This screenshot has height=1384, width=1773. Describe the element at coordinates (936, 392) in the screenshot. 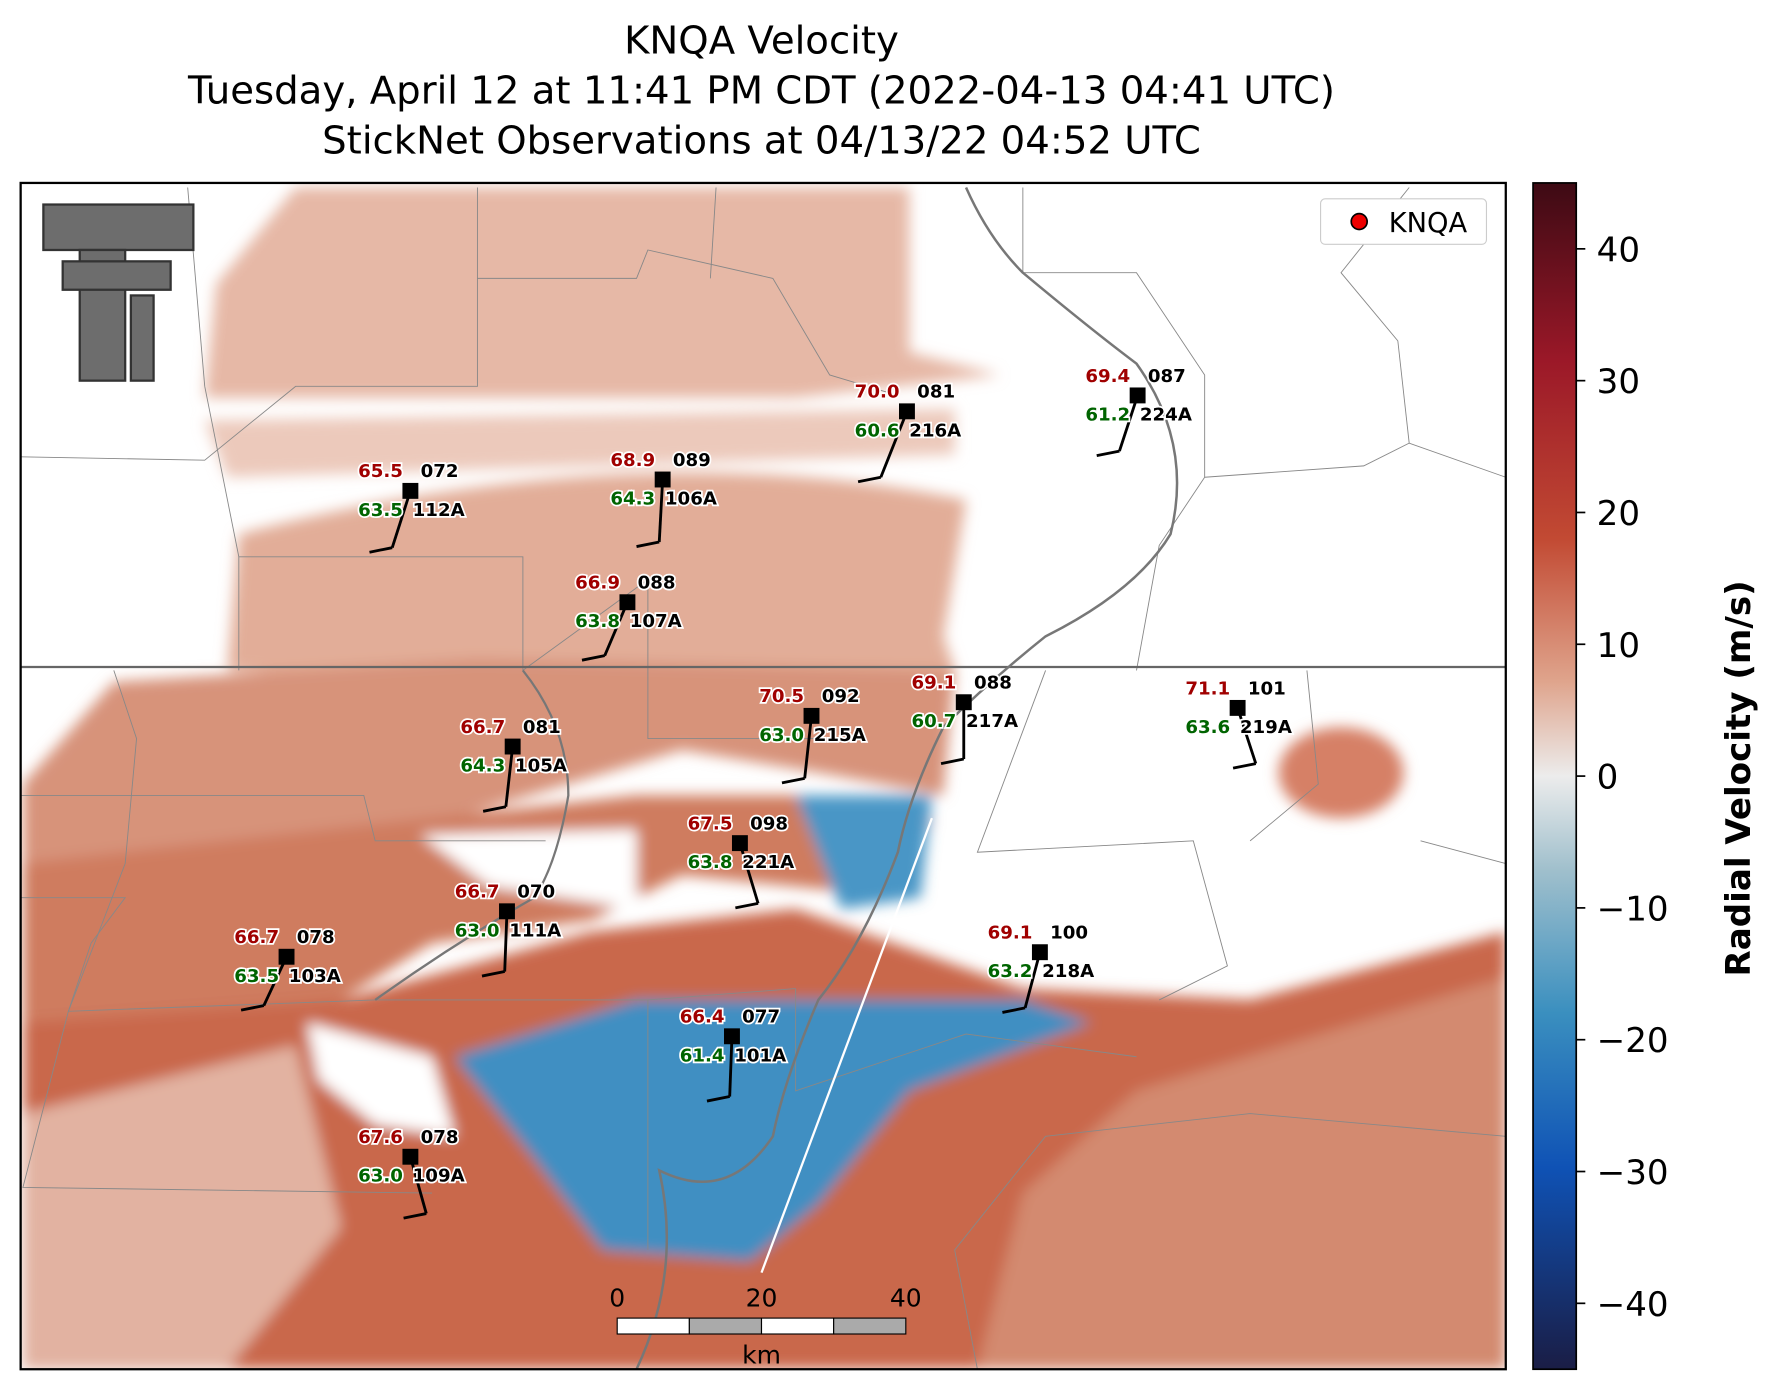

I see `pressure: 081` at that location.